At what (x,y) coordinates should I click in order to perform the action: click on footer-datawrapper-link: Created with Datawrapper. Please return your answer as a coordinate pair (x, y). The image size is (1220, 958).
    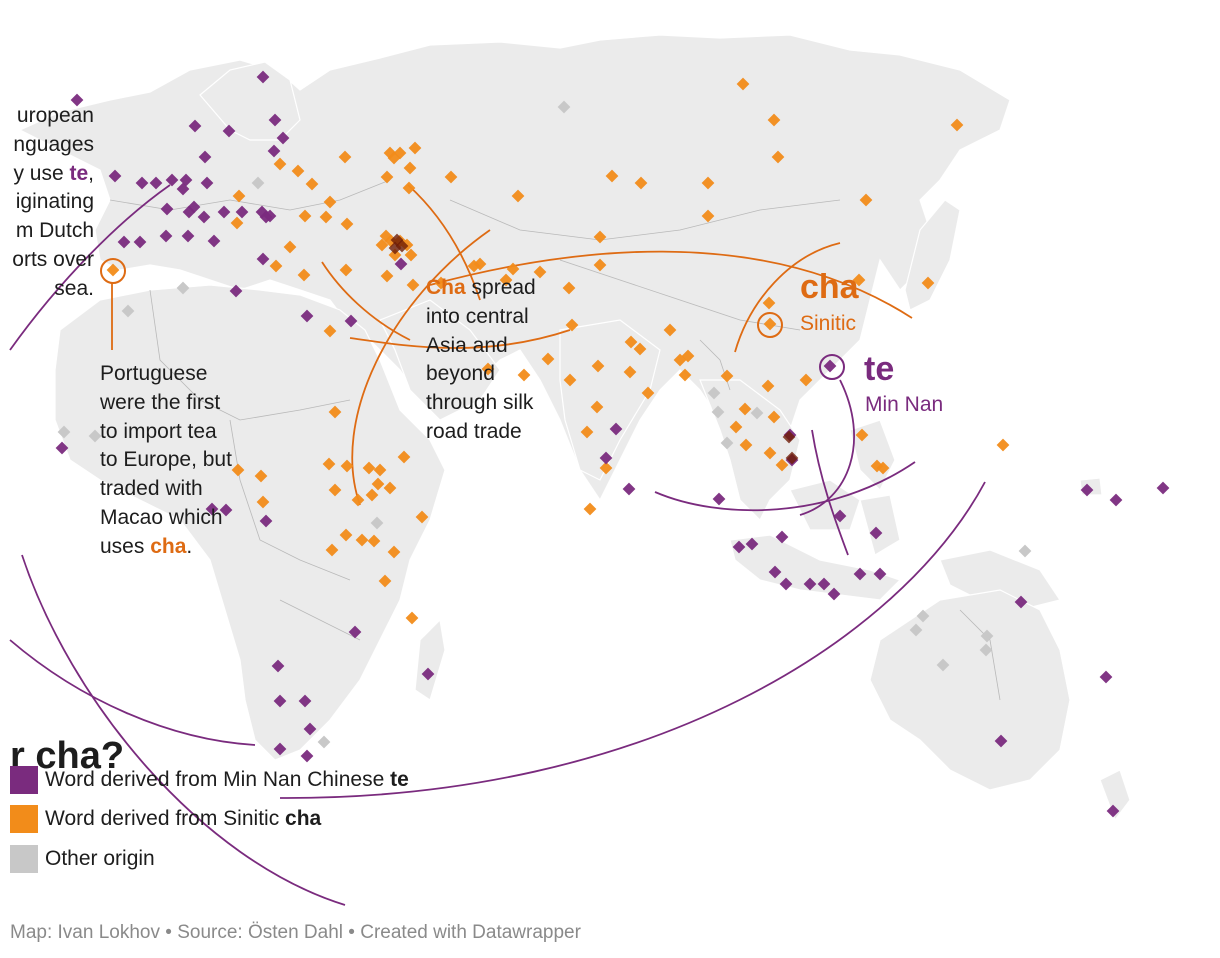
    Looking at the image, I should click on (470, 932).